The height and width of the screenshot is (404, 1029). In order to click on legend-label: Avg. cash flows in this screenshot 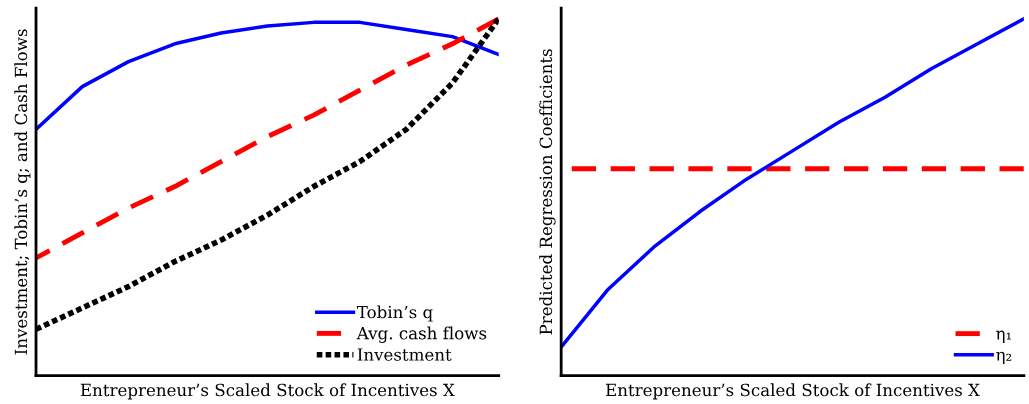, I will do `click(421, 334)`.